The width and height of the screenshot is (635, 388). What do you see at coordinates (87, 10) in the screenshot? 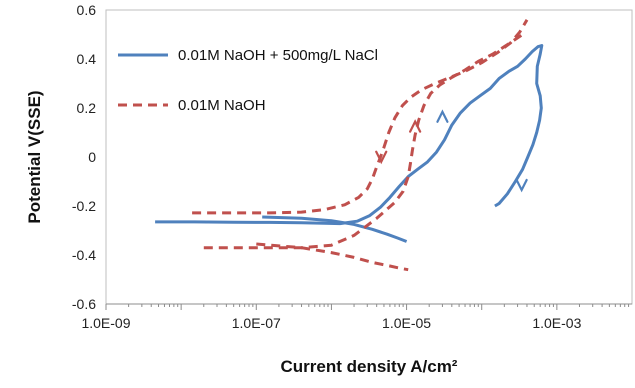
I see `y-tick-label: 0.6` at bounding box center [87, 10].